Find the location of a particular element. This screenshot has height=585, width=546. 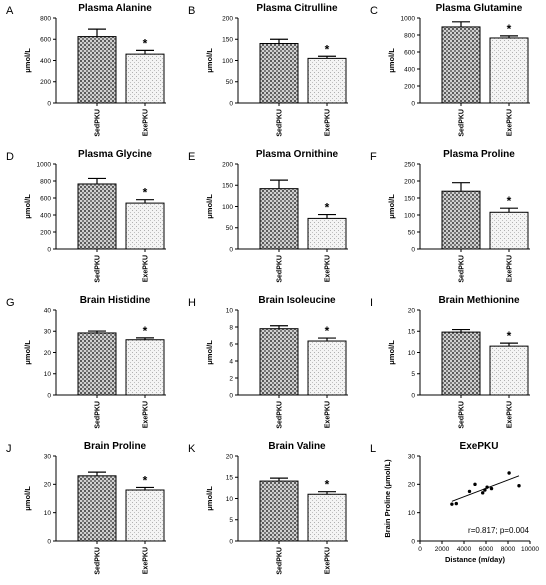

y-tick-label: 2 is located at coordinates (231, 378).